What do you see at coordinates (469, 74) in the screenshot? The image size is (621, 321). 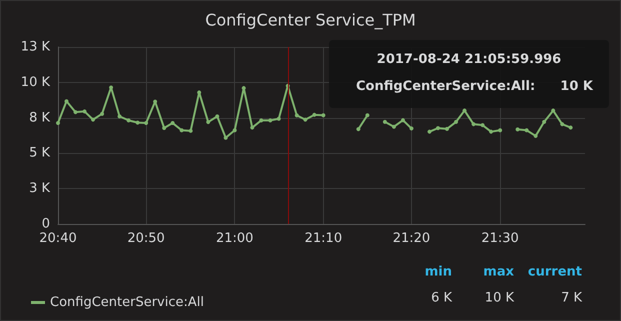 I see `tooltip-panel: 2017-08-24 21:05:59.996 ConfigCenterService:All: 10 K` at bounding box center [469, 74].